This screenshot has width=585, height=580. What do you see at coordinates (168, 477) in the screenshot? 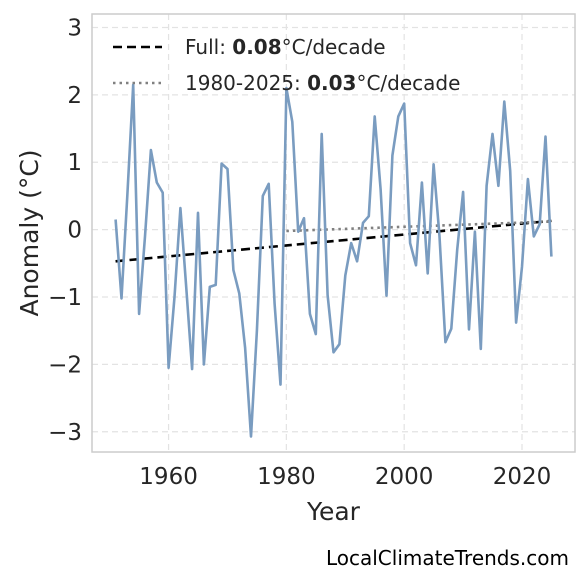
I see `x-tick-label: 1960` at bounding box center [168, 477].